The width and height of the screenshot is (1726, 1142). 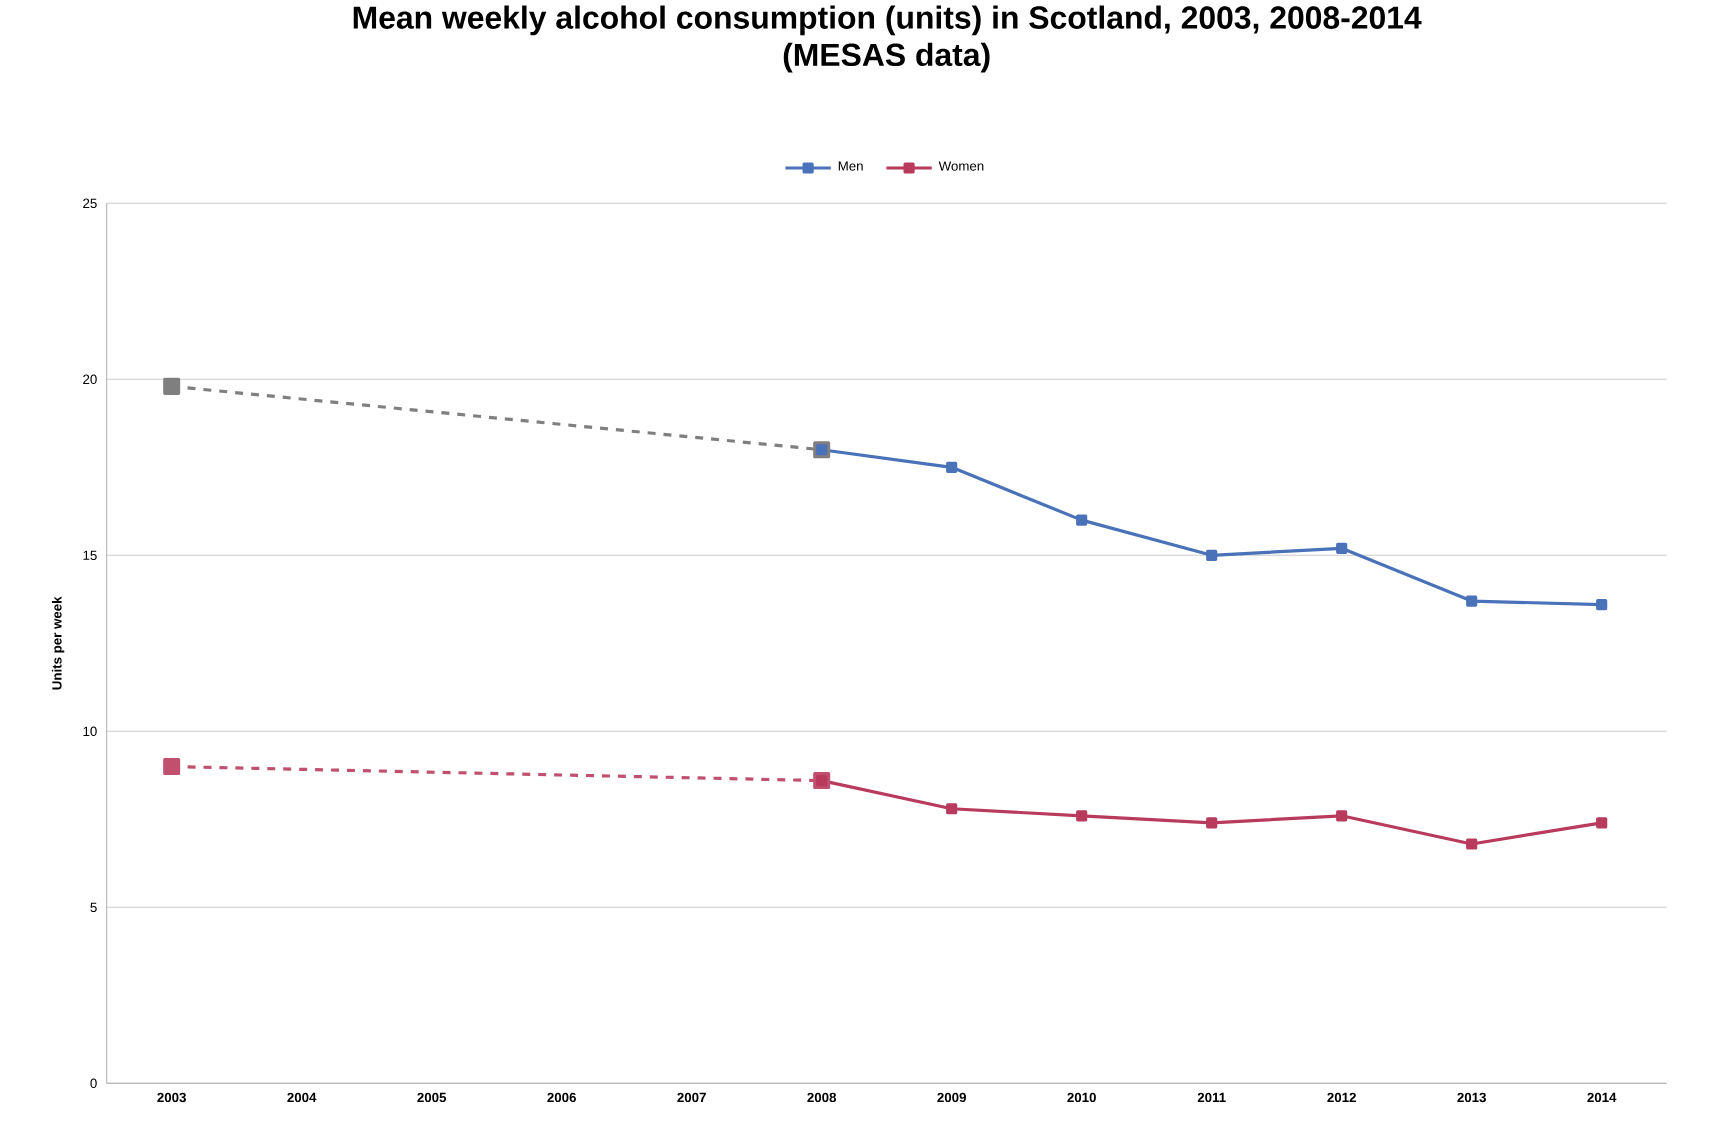 What do you see at coordinates (887, 39) in the screenshot?
I see `chart-title: Mean weekly alcohol consumption (units) in Scotland, 2003, 2008-2014 (MESAS data)` at bounding box center [887, 39].